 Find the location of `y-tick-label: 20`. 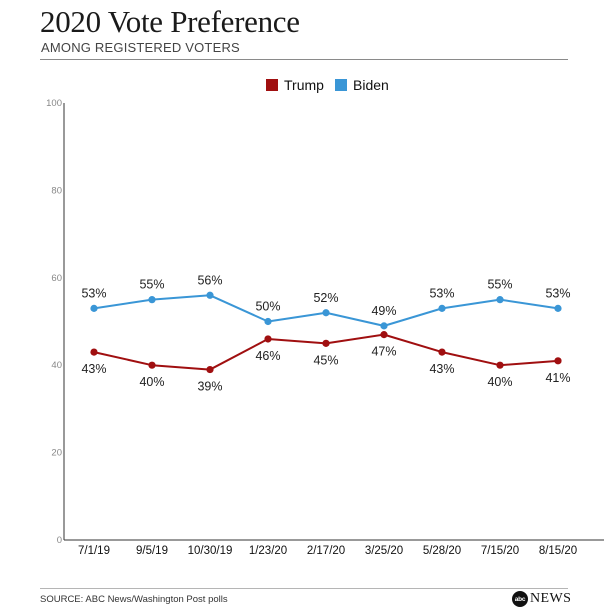

y-tick-label: 20 is located at coordinates (56, 453).